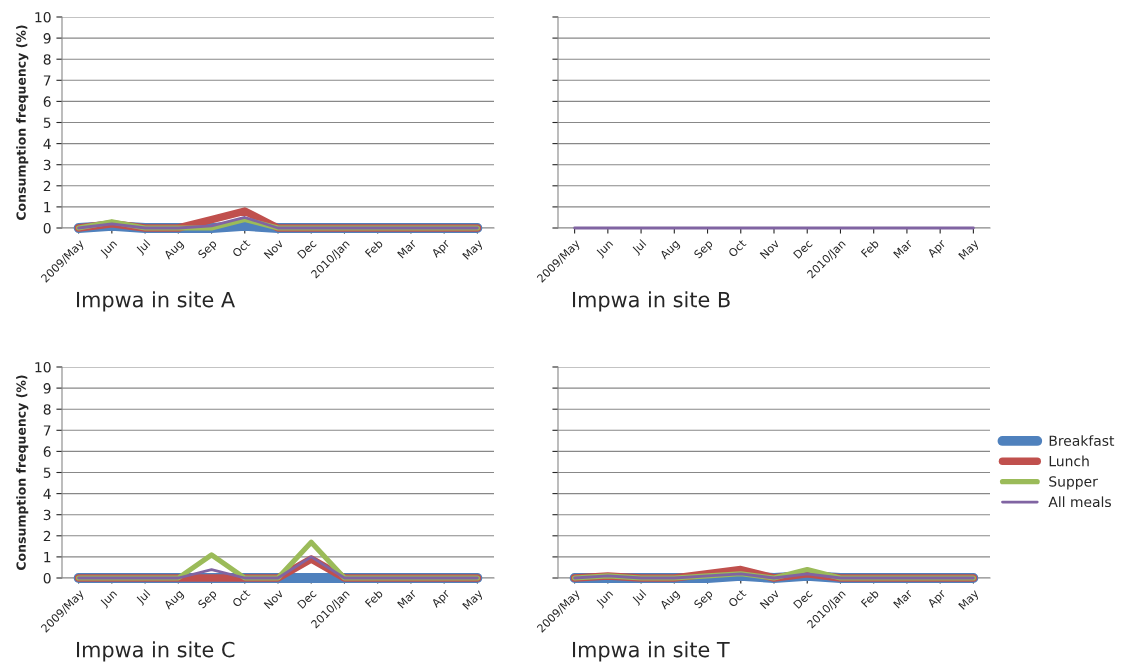 The image size is (1126, 668). Describe the element at coordinates (1073, 483) in the screenshot. I see `legend-label: Supper` at that location.